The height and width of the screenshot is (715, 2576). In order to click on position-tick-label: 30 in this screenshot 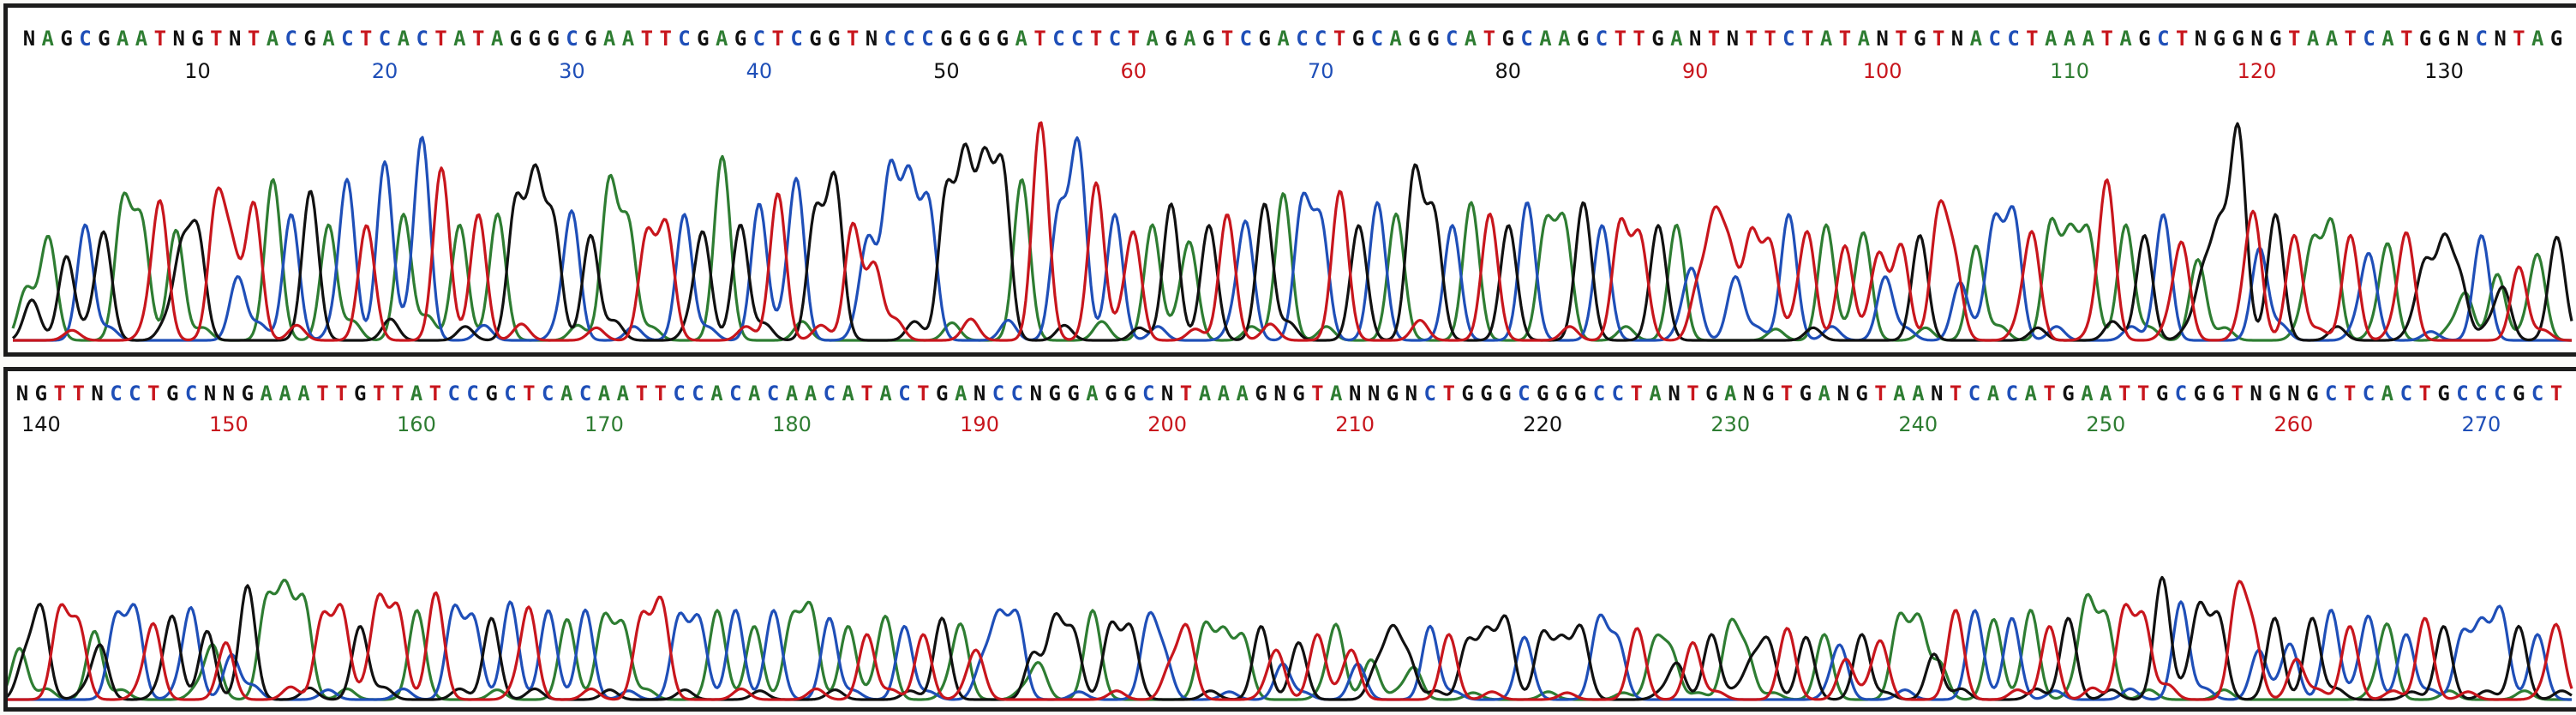, I will do `click(572, 71)`.